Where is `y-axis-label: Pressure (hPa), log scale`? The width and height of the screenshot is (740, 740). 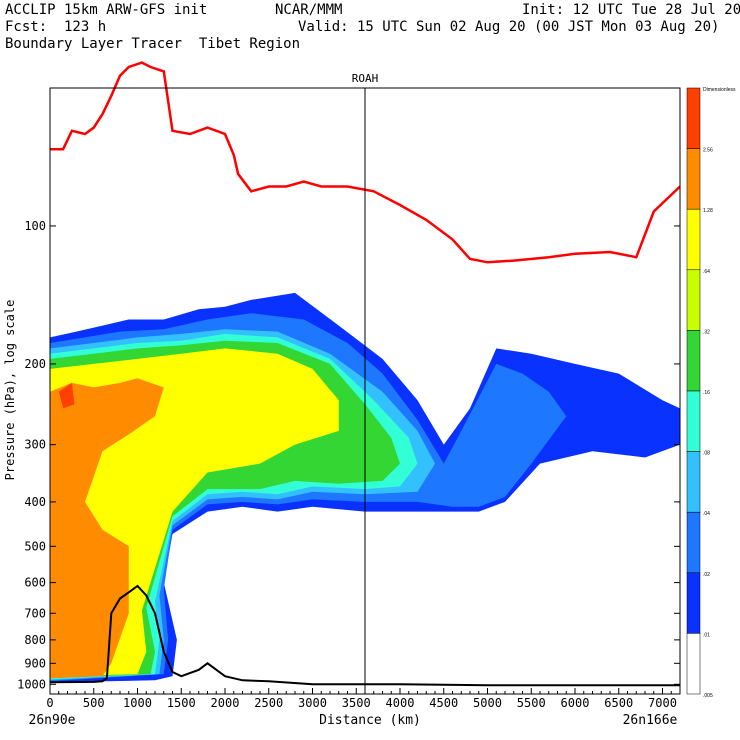 y-axis-label: Pressure (hPa), log scale is located at coordinates (10, 390).